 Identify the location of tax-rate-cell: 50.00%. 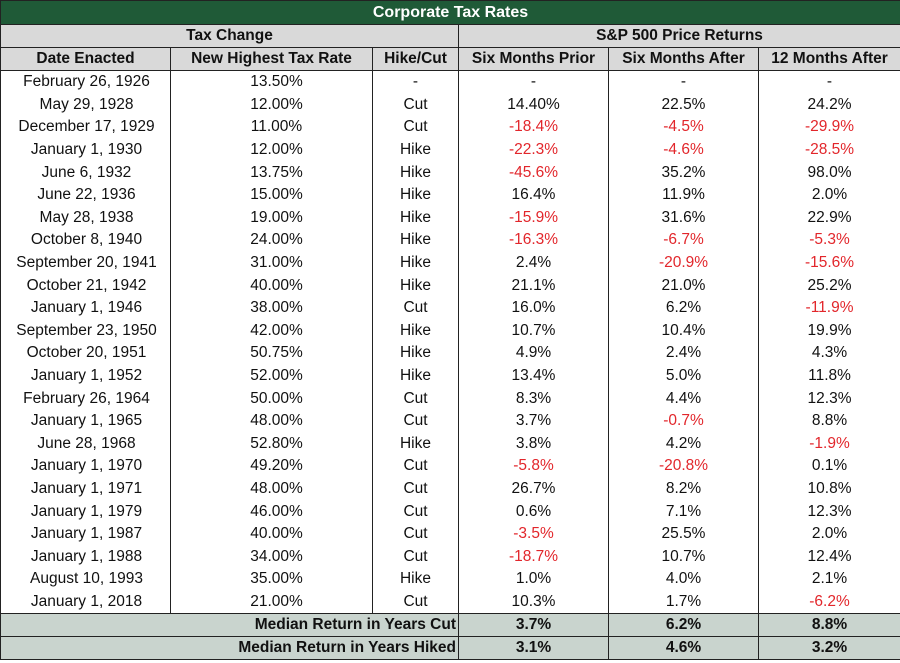
(271, 398).